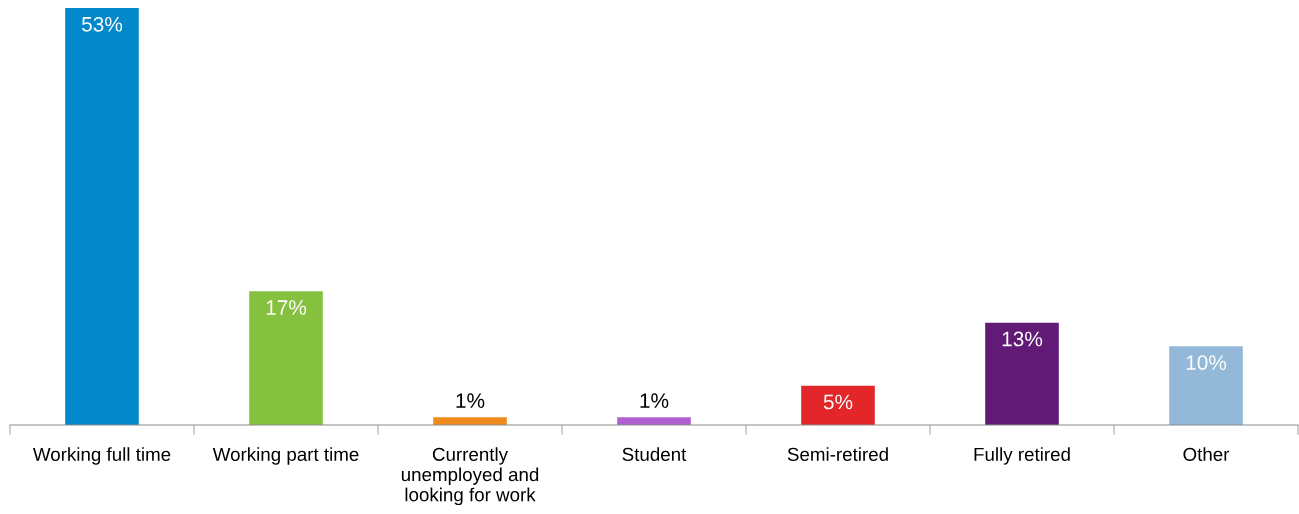 This screenshot has width=1299, height=514. What do you see at coordinates (102, 24) in the screenshot?
I see `data-label: 53%` at bounding box center [102, 24].